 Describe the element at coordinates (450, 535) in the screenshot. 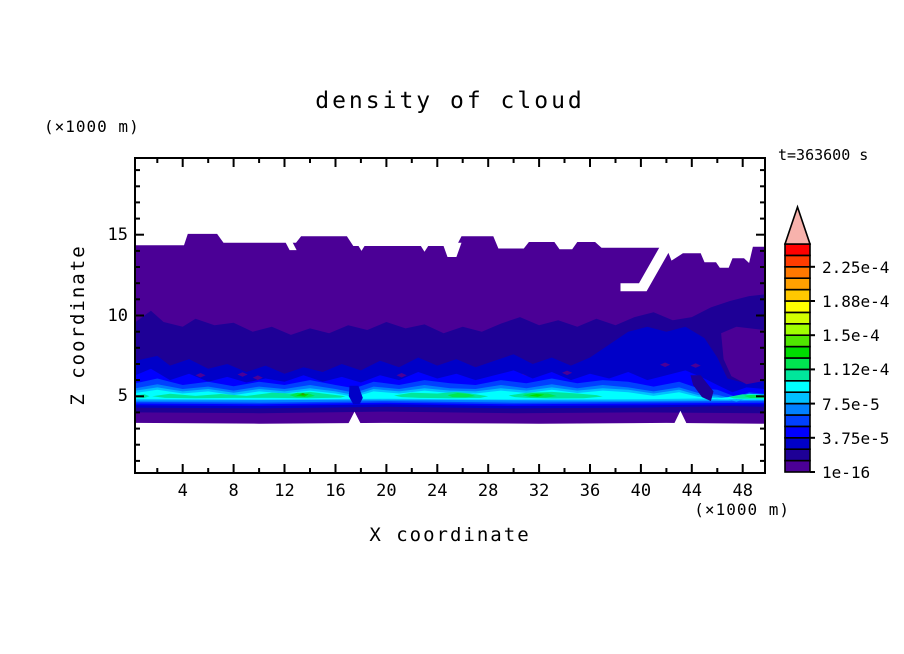

I see `x-axis-title: X coordinate` at that location.